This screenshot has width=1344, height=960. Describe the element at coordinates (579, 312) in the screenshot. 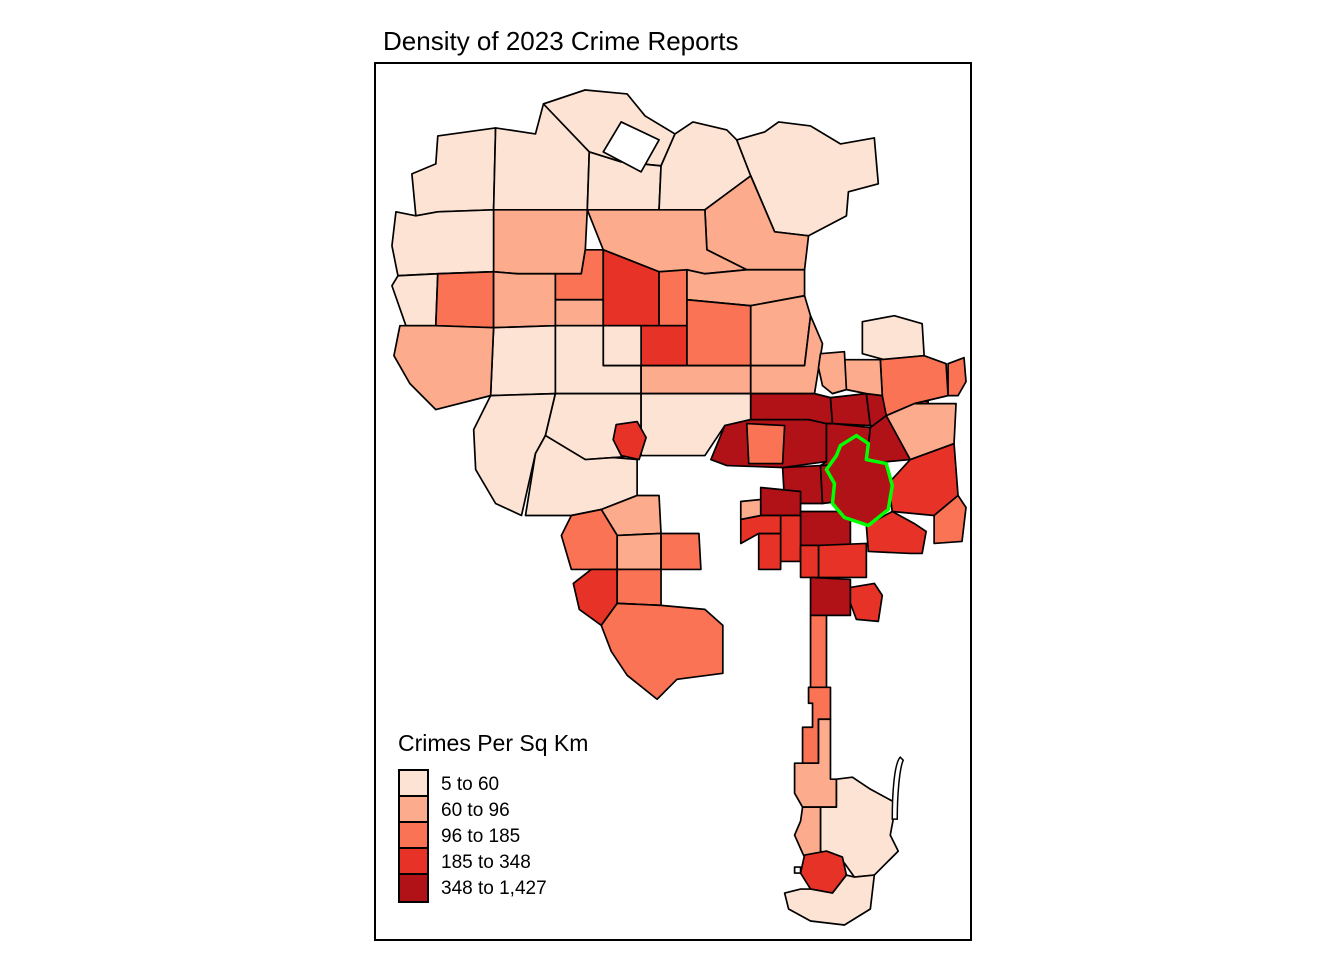

I see `map-region-lake-balboa` at that location.